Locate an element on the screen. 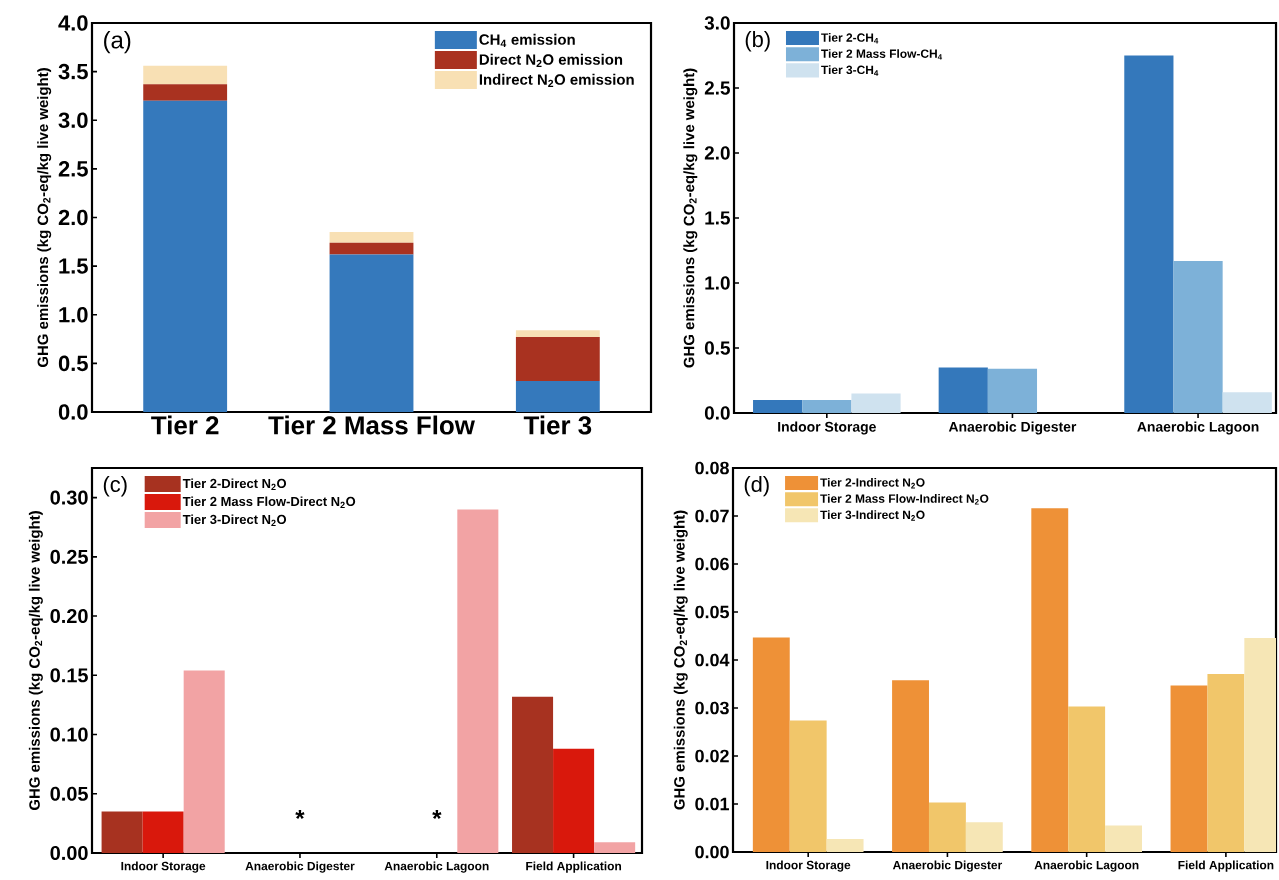  y-tick-label: 0.01 is located at coordinates (712, 804).